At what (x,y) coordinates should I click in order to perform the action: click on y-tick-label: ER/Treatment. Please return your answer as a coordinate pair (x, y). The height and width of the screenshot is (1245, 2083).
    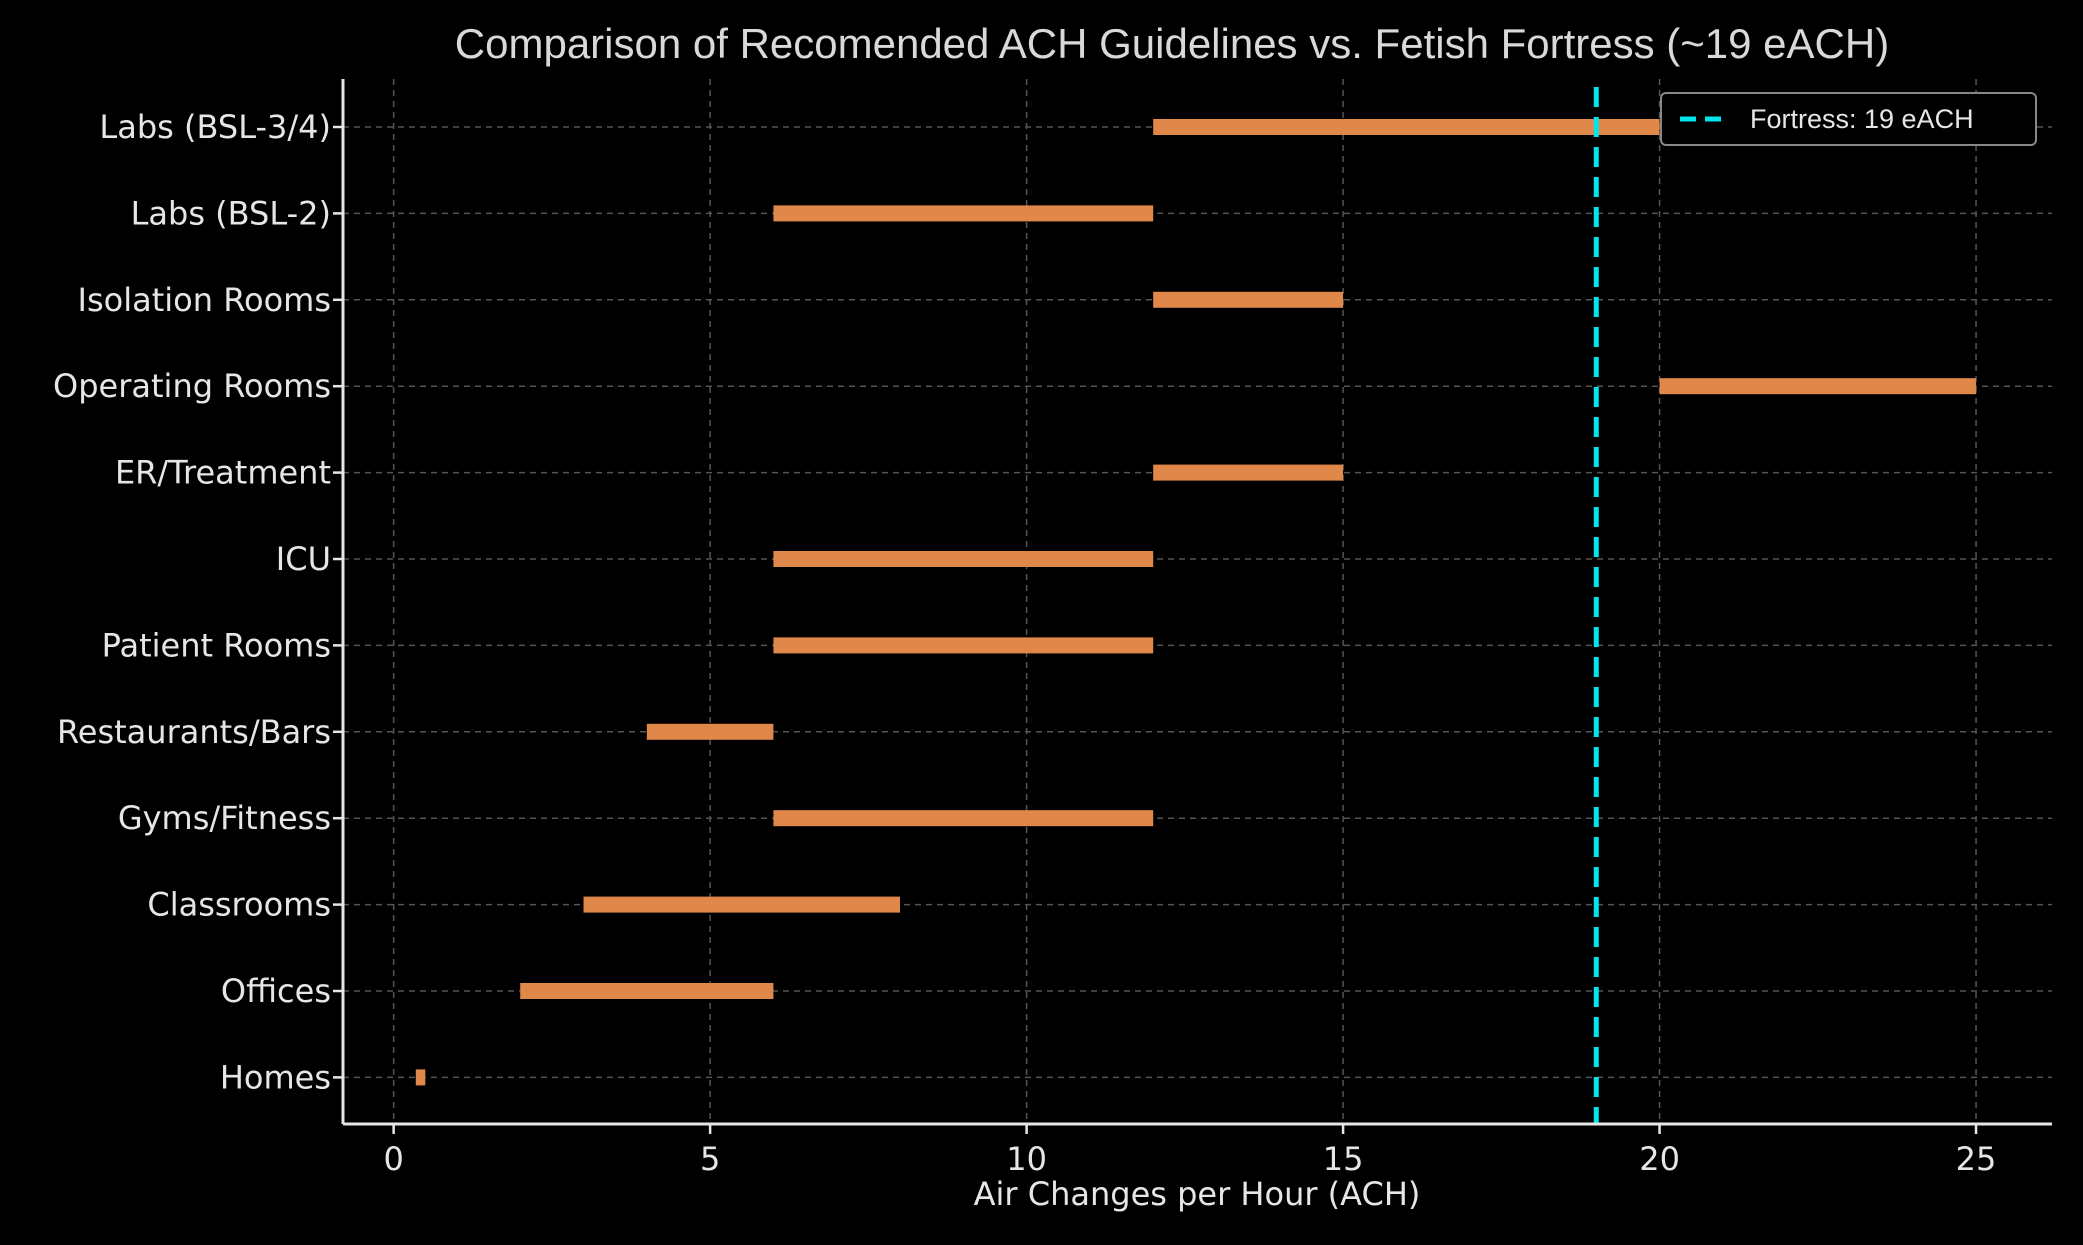
    Looking at the image, I should click on (223, 473).